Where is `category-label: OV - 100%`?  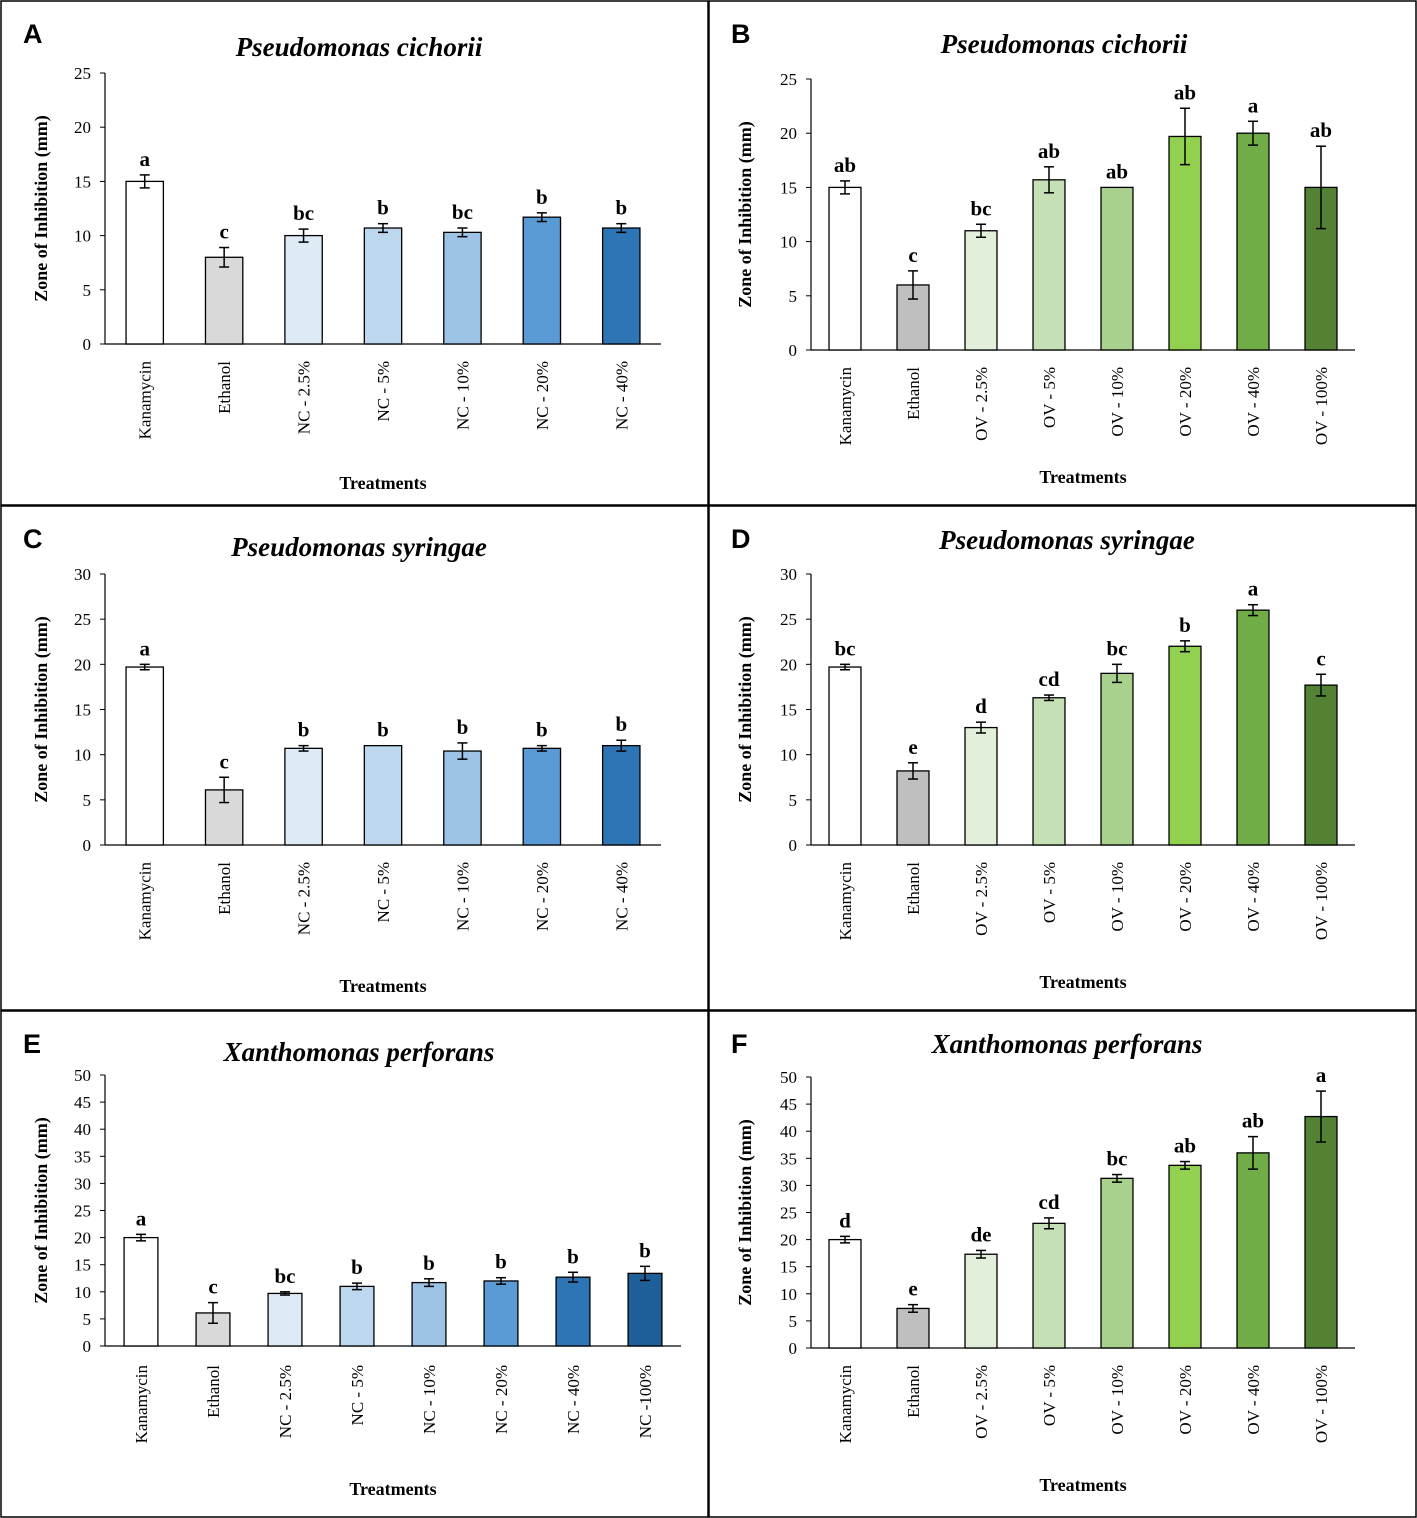
category-label: OV - 100% is located at coordinates (1321, 1404).